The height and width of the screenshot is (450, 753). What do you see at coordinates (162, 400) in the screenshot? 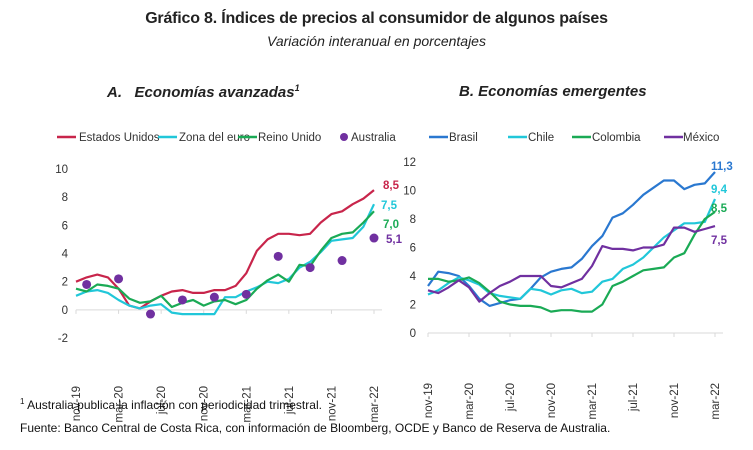
I see `panel-a-xtick-label: jul-20` at bounding box center [162, 400].